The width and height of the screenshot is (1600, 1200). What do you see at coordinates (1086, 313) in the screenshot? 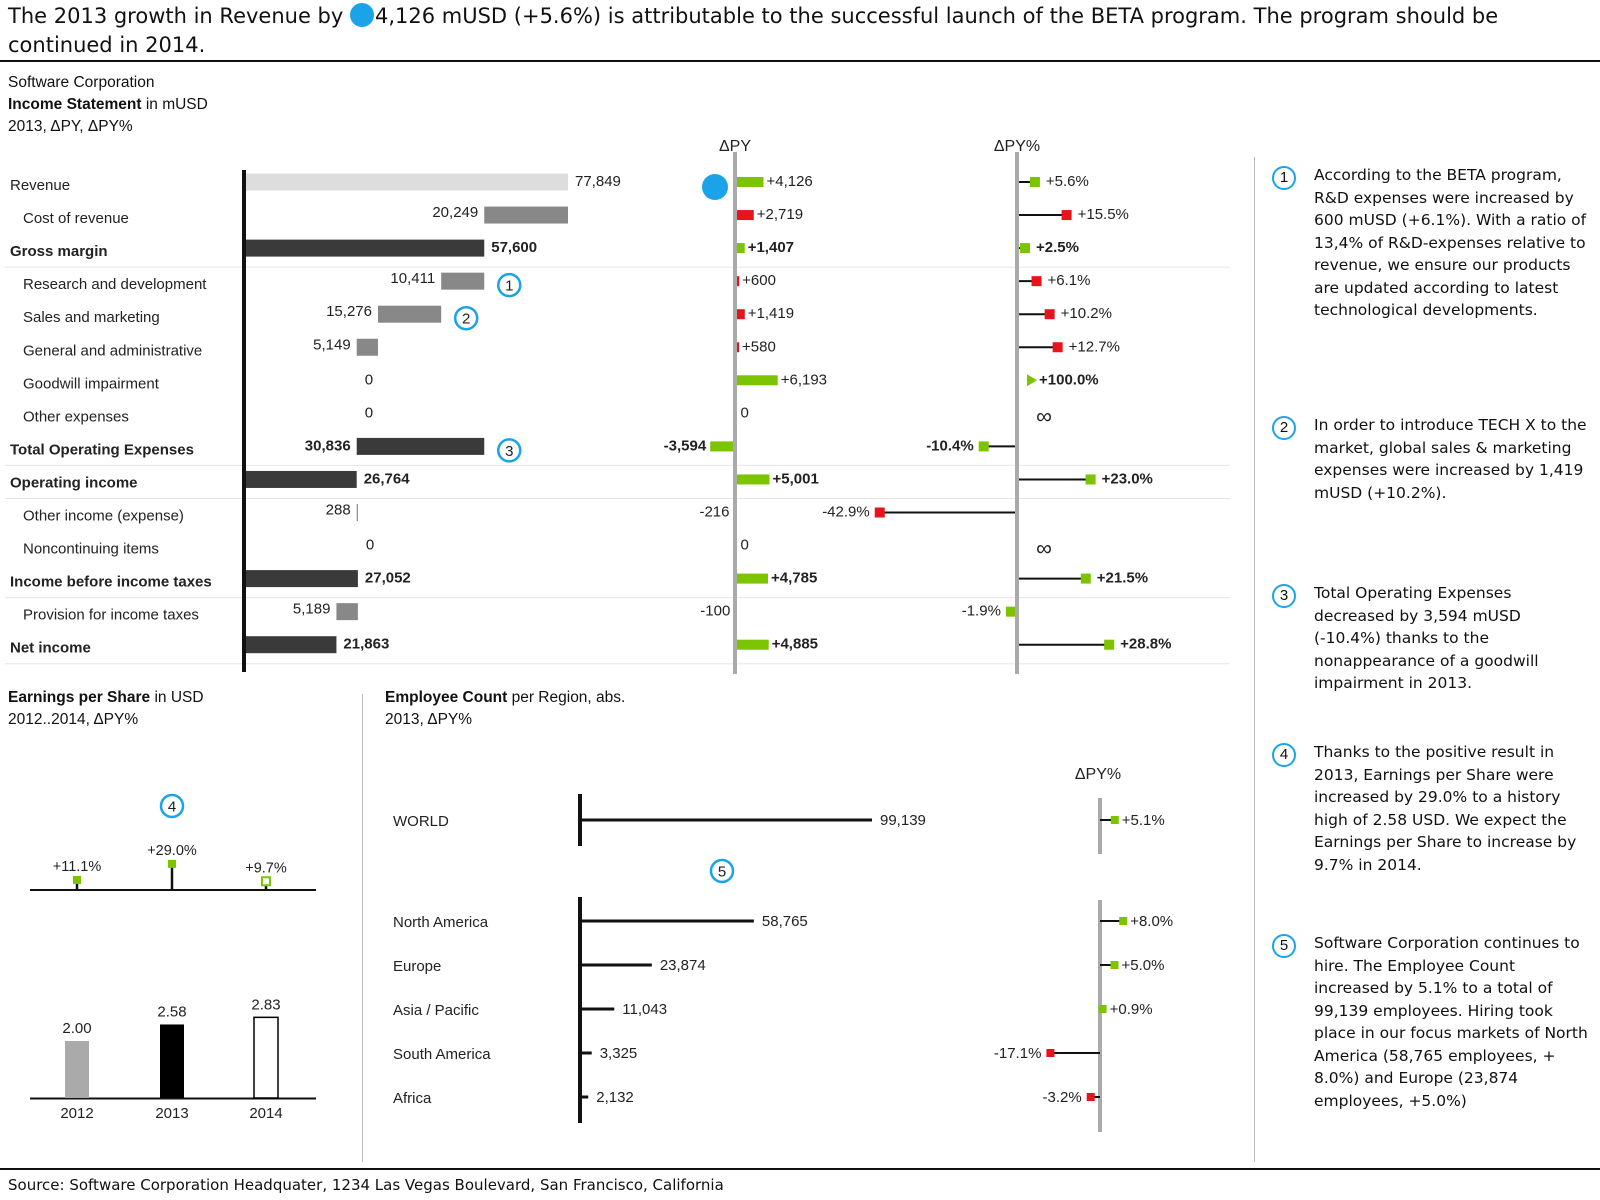
I see `dpyp-label: +10.2%` at bounding box center [1086, 313].